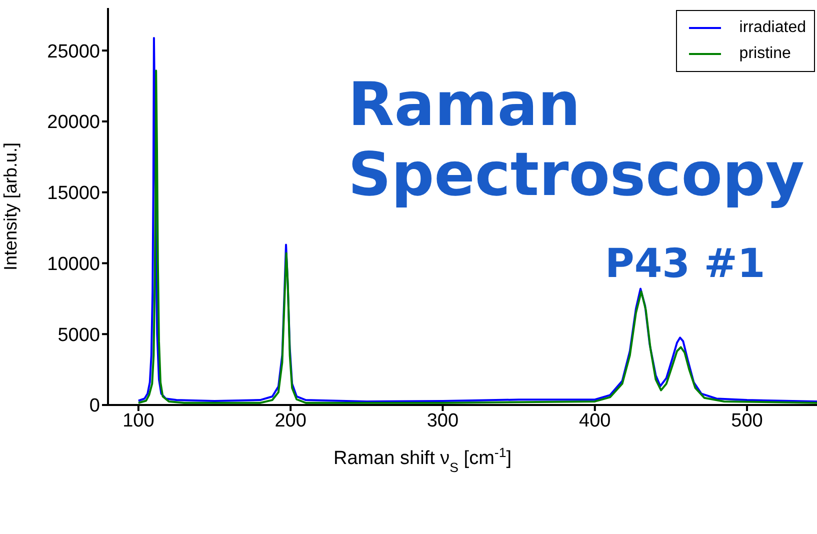  Describe the element at coordinates (138, 421) in the screenshot. I see `x-tick-label: 100` at that location.